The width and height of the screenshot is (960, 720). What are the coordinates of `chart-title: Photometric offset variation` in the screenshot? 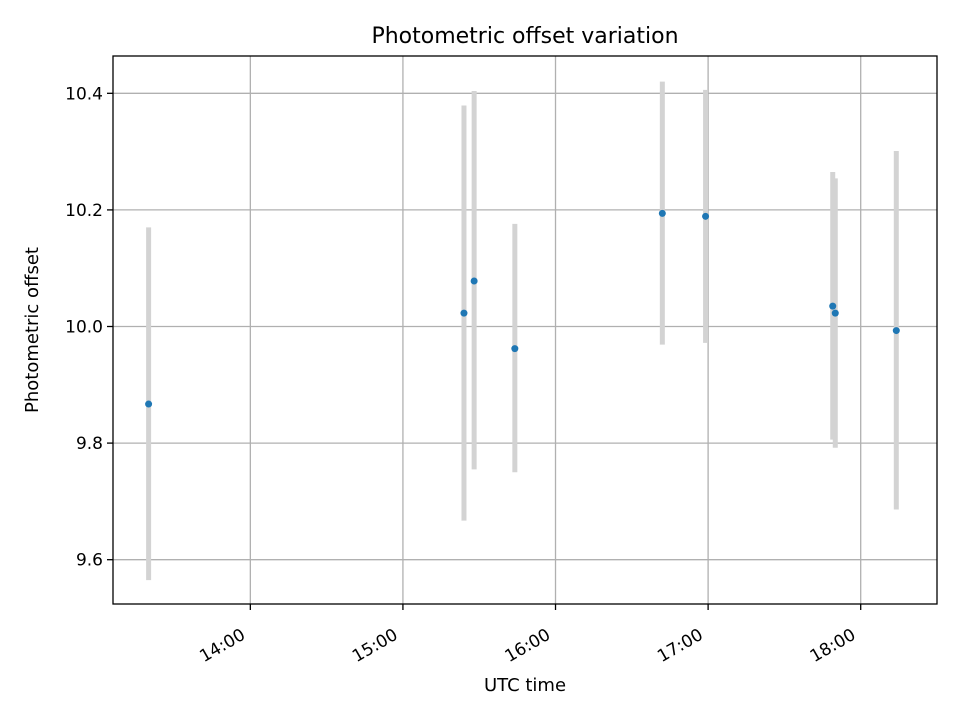 It's located at (524, 36).